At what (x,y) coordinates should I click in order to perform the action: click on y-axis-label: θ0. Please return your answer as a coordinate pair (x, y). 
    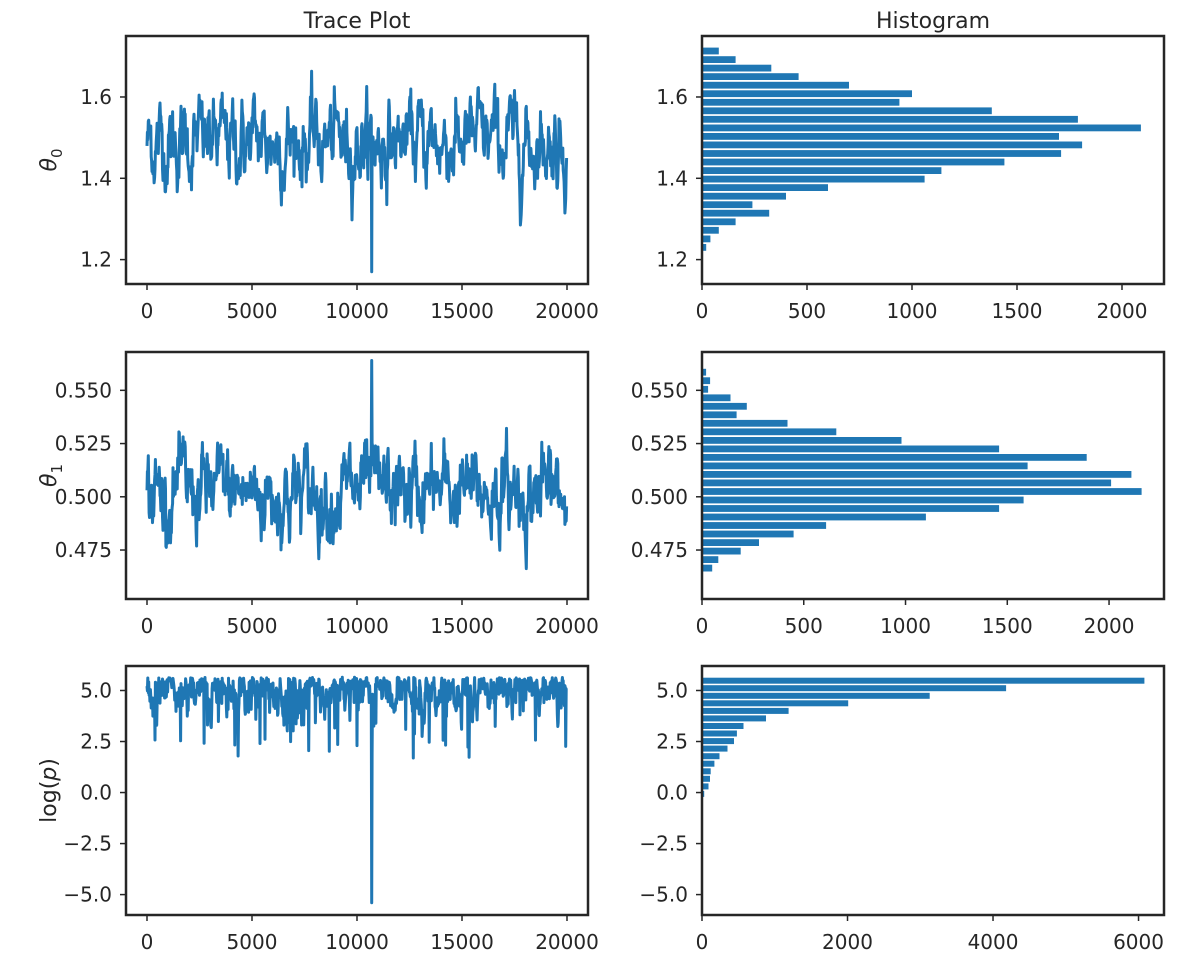
    Looking at the image, I should click on (51, 159).